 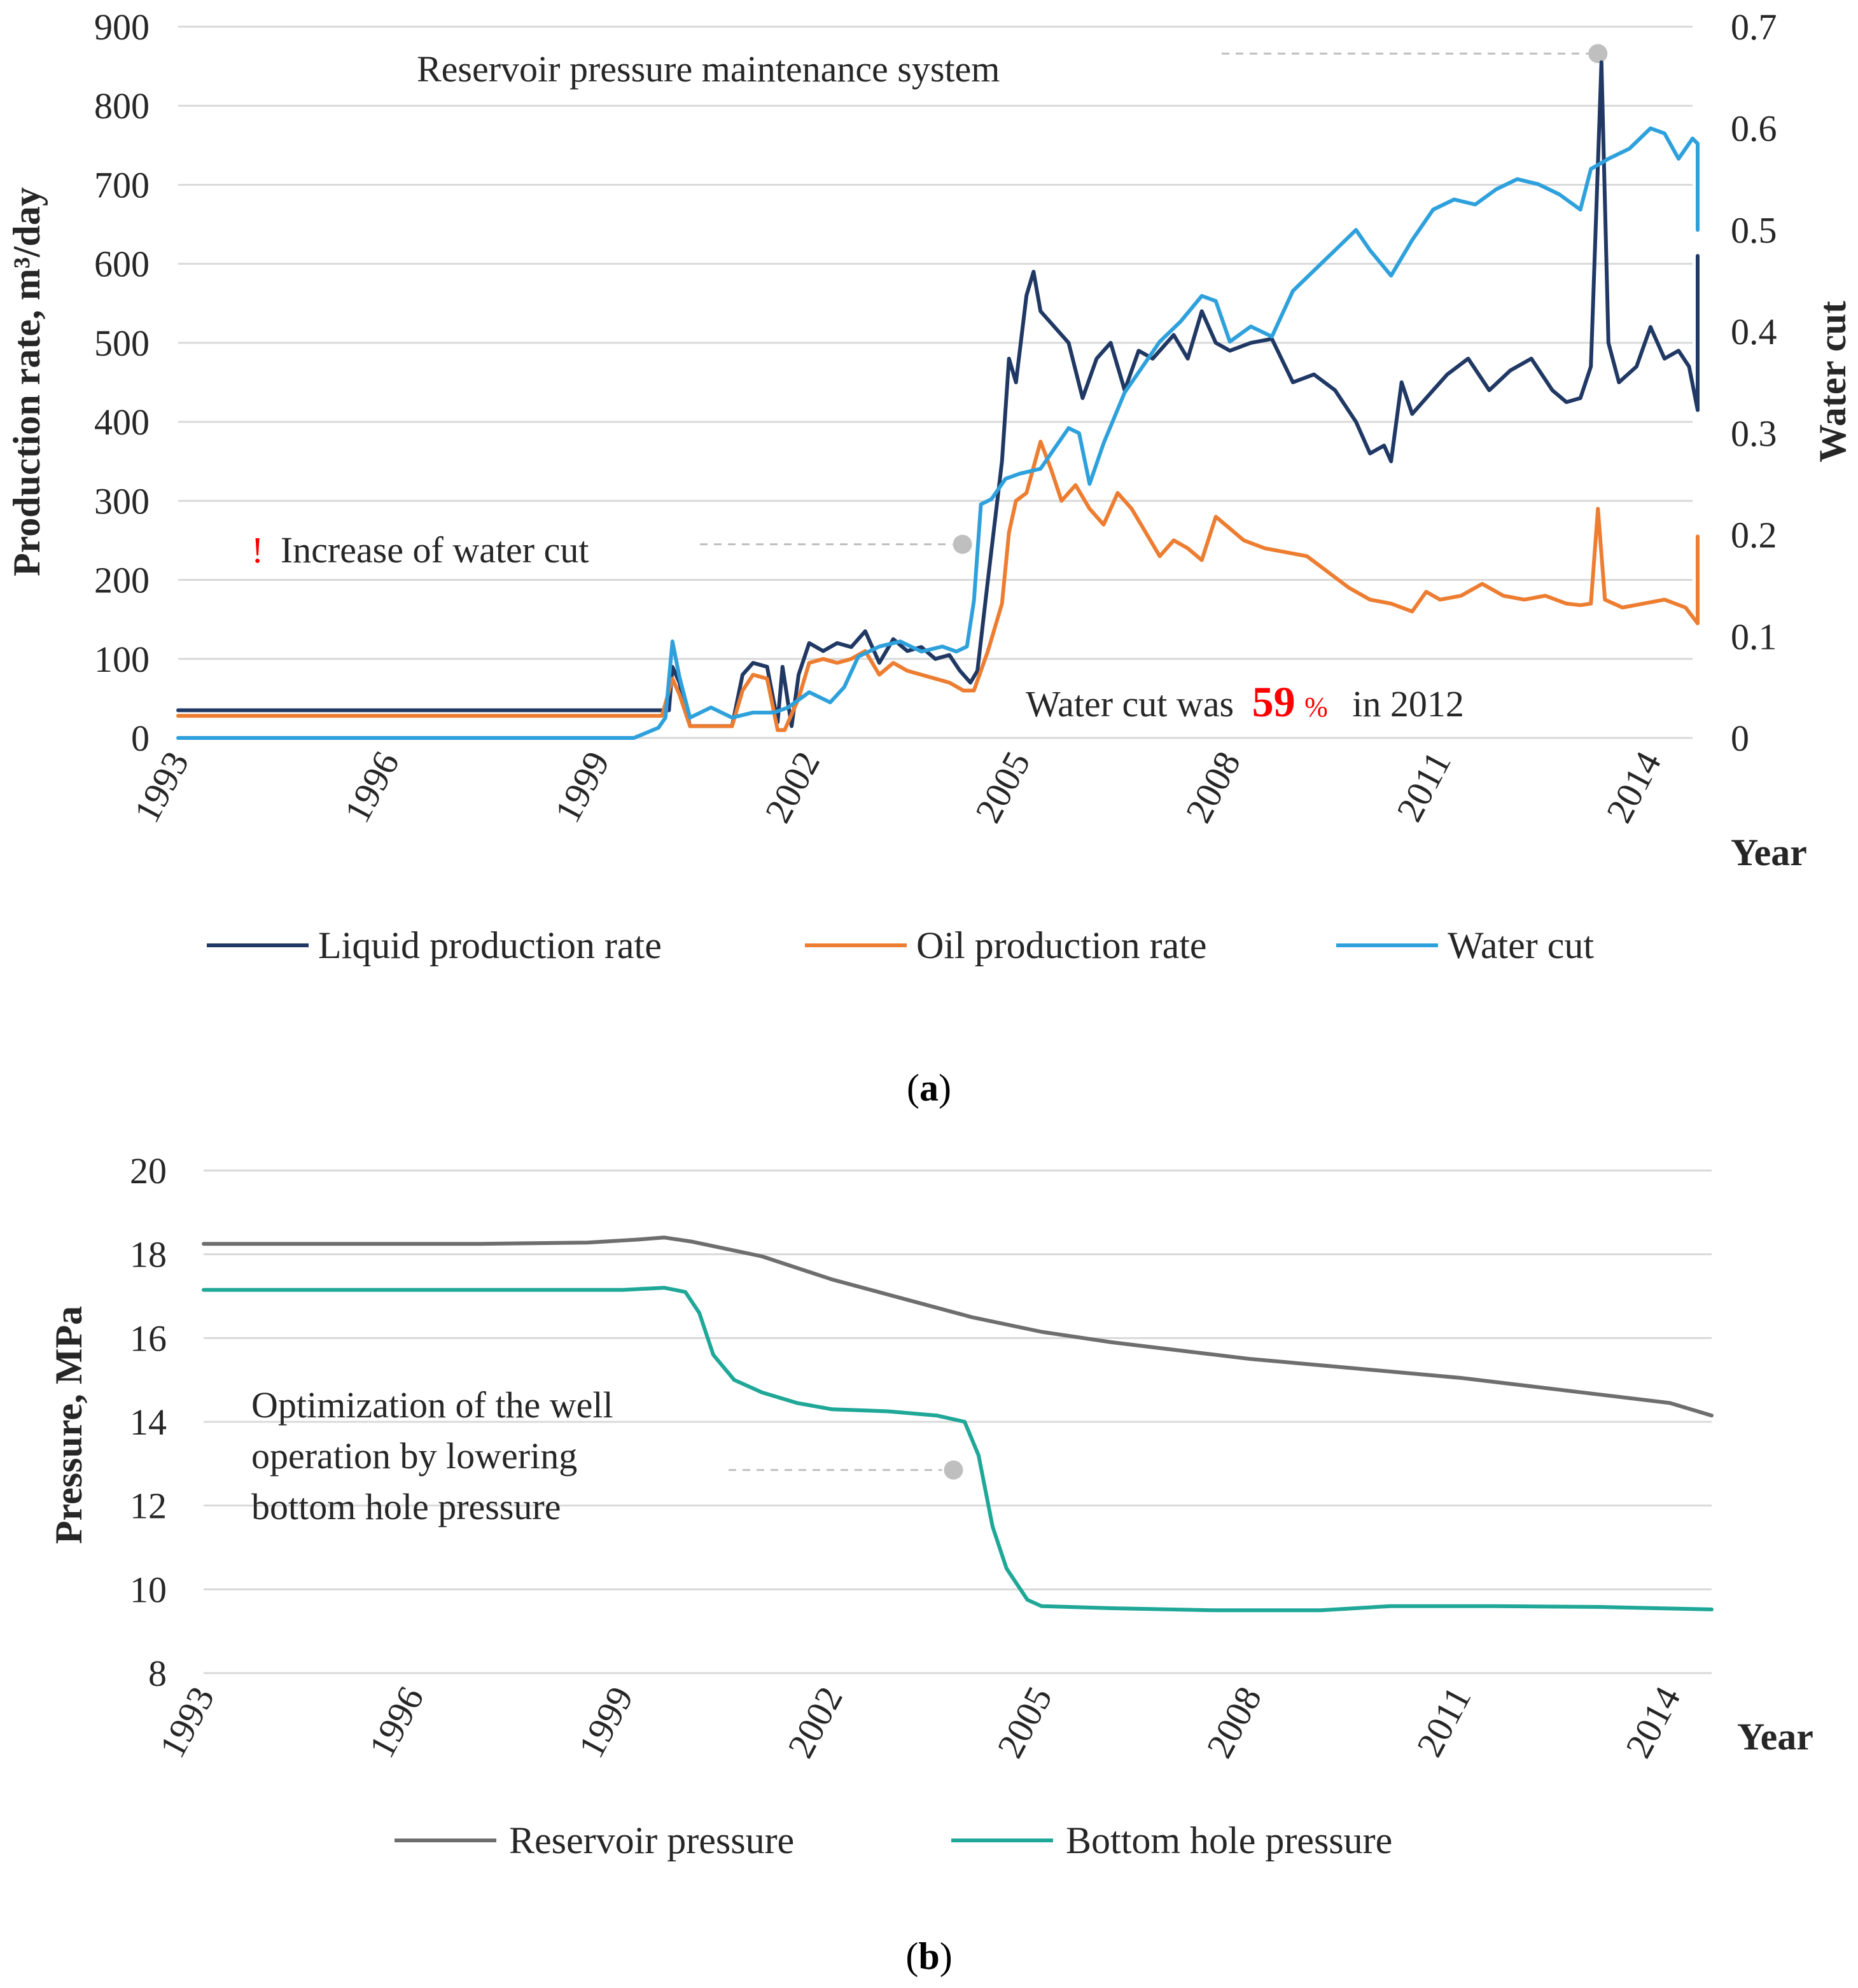 What do you see at coordinates (432, 1405) in the screenshot?
I see `annotation-optimization-line-1: Optimization of the well` at bounding box center [432, 1405].